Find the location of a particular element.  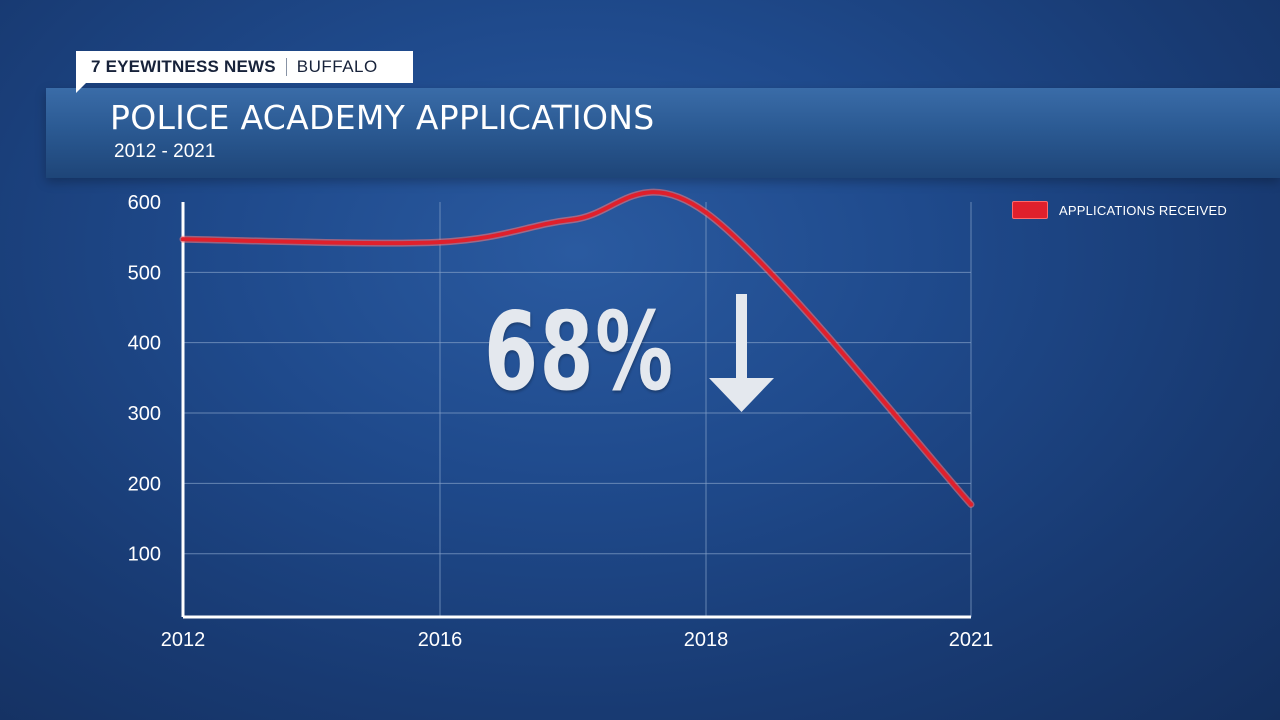

y-tick-label: 600 is located at coordinates (144, 203).